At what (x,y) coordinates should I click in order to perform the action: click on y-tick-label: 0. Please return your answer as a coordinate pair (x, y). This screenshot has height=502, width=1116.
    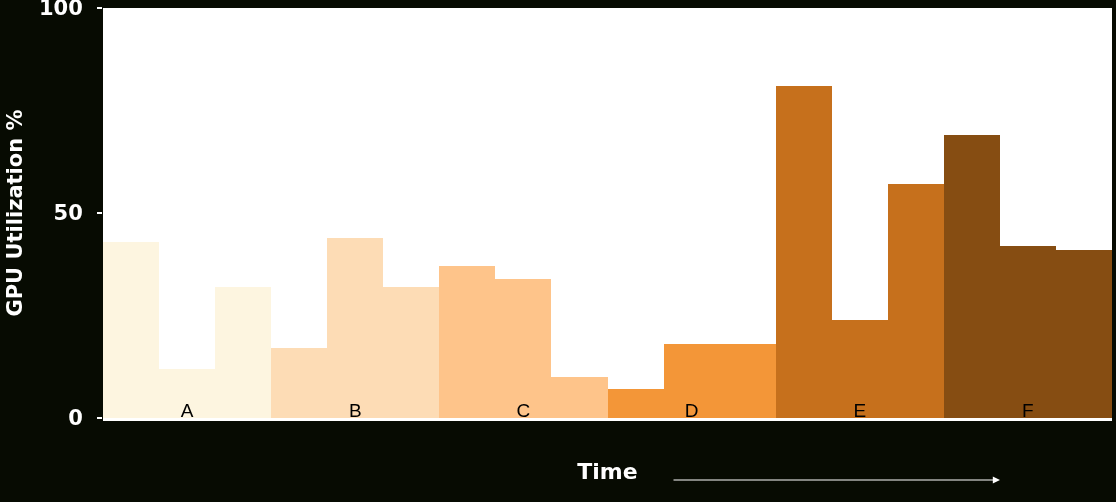
    Looking at the image, I should click on (75, 418).